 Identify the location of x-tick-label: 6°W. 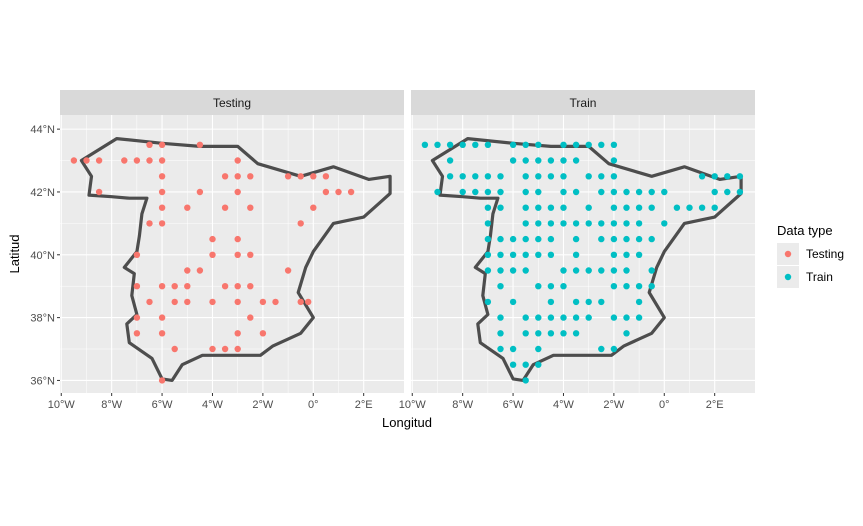
(514, 405).